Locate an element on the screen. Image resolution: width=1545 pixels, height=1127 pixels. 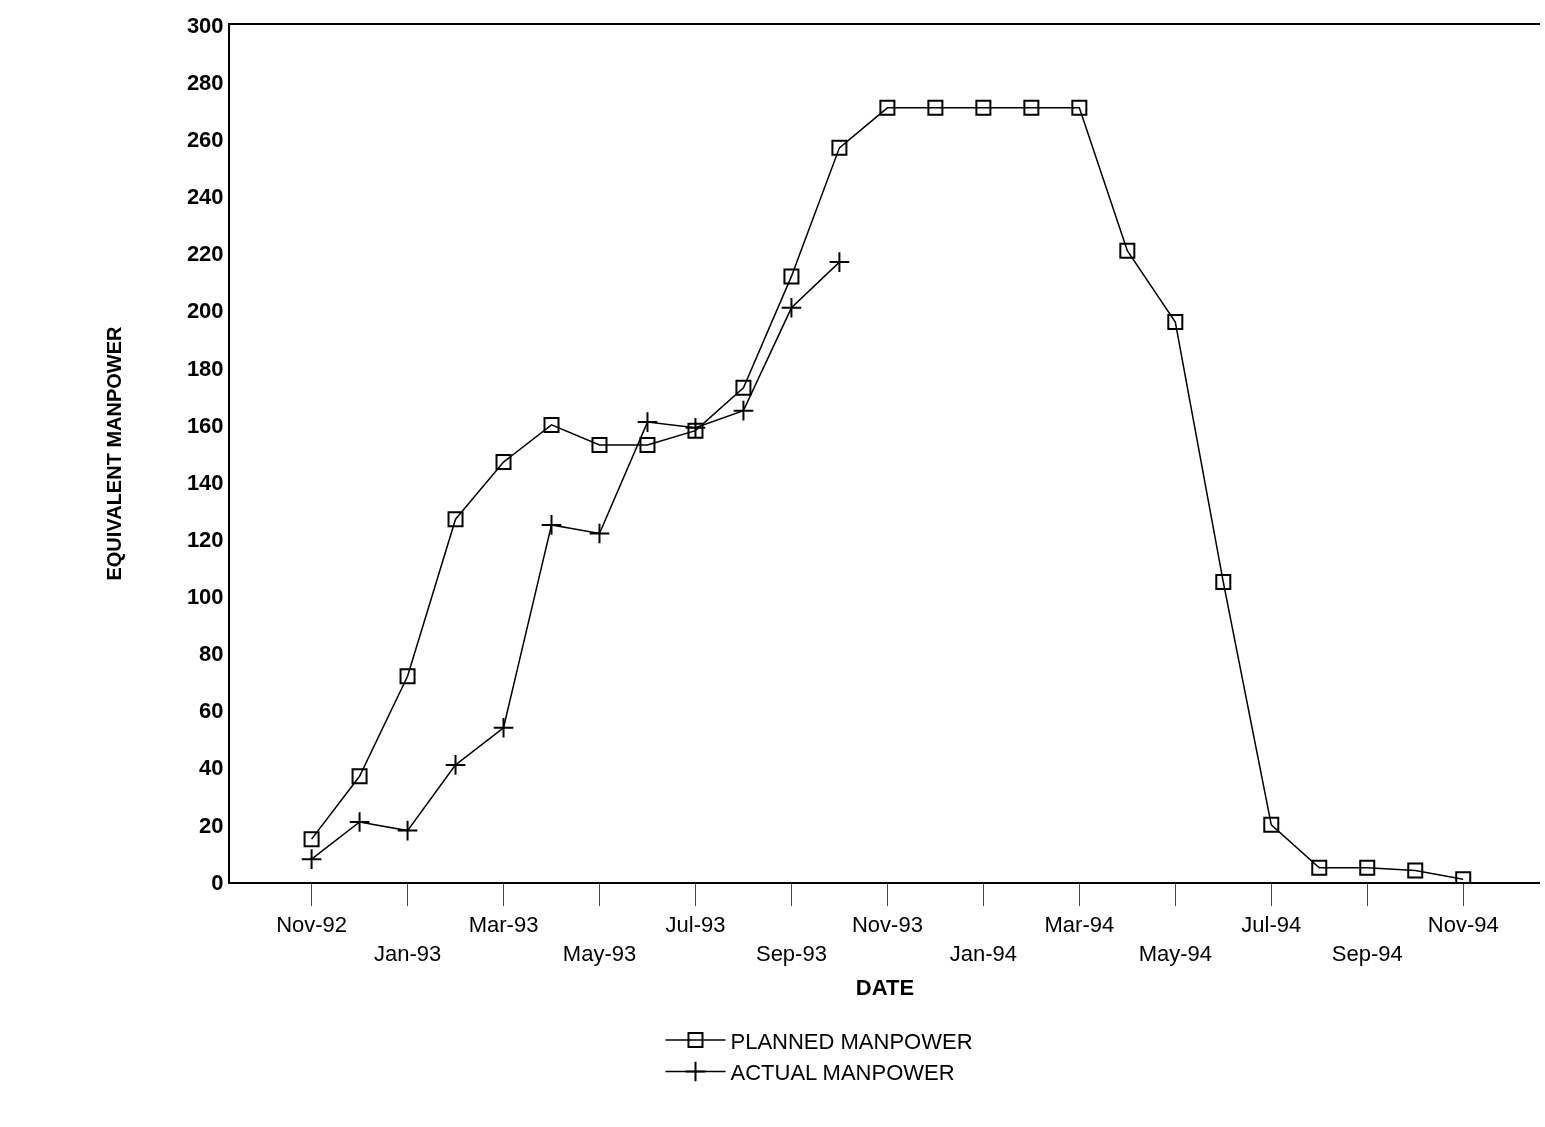
x-tick-label: Jan-94 is located at coordinates (983, 953).